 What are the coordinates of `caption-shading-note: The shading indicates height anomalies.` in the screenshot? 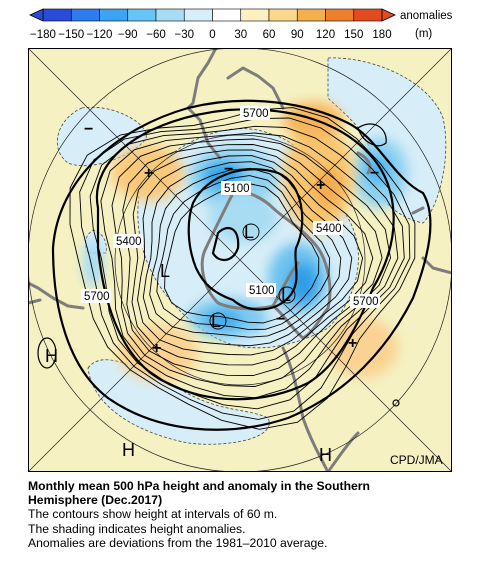 It's located at (137, 528).